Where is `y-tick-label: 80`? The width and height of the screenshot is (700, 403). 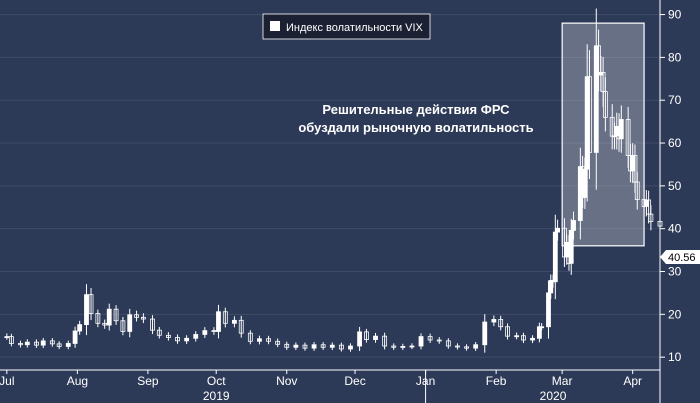
y-tick-label: 80 is located at coordinates (675, 57).